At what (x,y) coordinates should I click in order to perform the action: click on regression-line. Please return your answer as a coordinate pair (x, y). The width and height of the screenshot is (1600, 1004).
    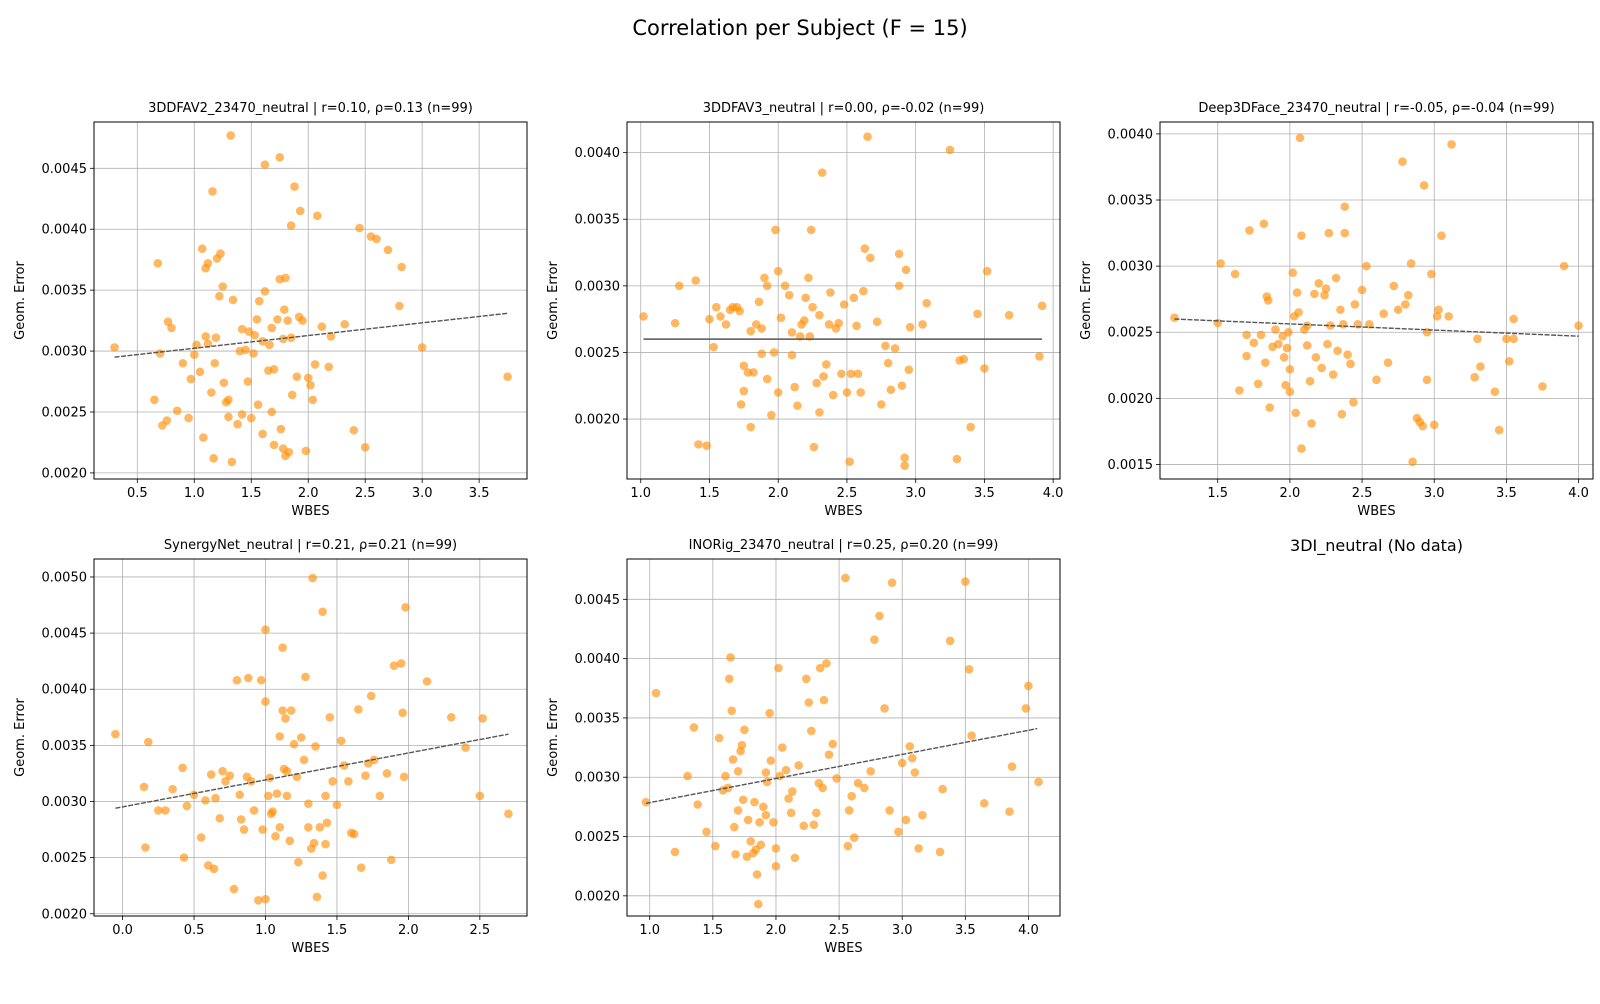
    Looking at the image, I should click on (311, 335).